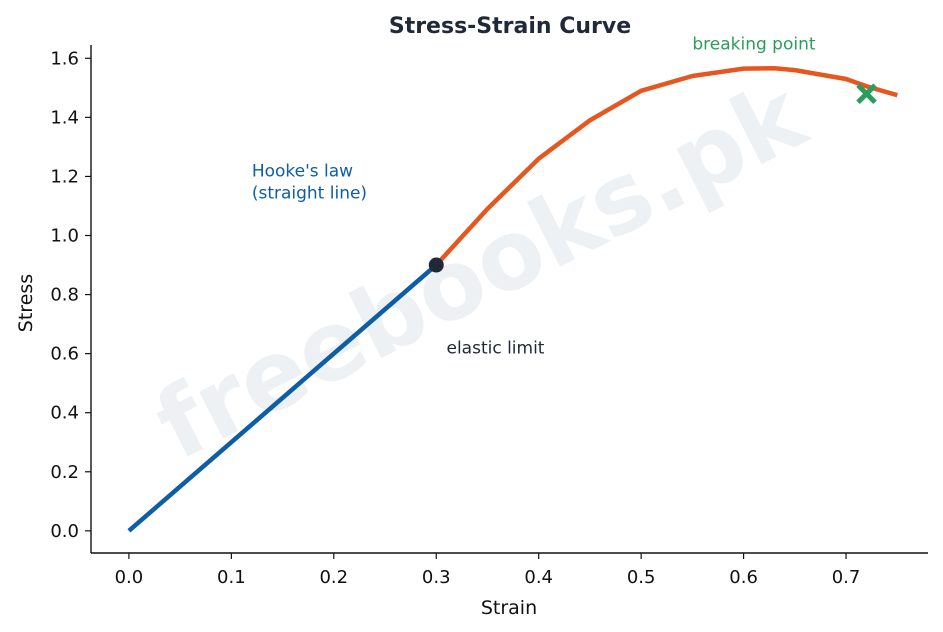 The image size is (943, 632). Describe the element at coordinates (64, 176) in the screenshot. I see `y-tick-label: 1.2` at that location.